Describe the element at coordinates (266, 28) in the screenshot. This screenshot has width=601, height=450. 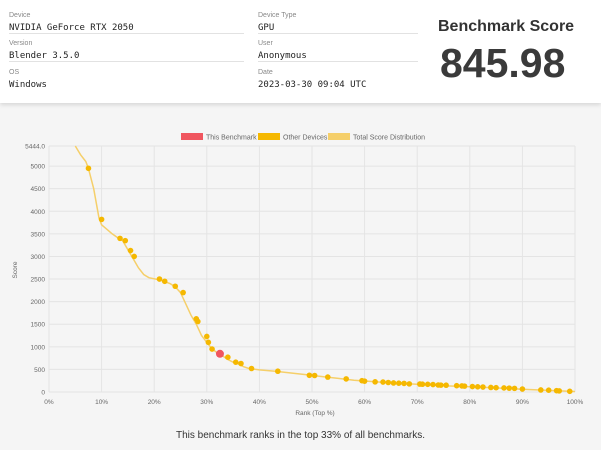
I see `device-type-value: GPU` at that location.